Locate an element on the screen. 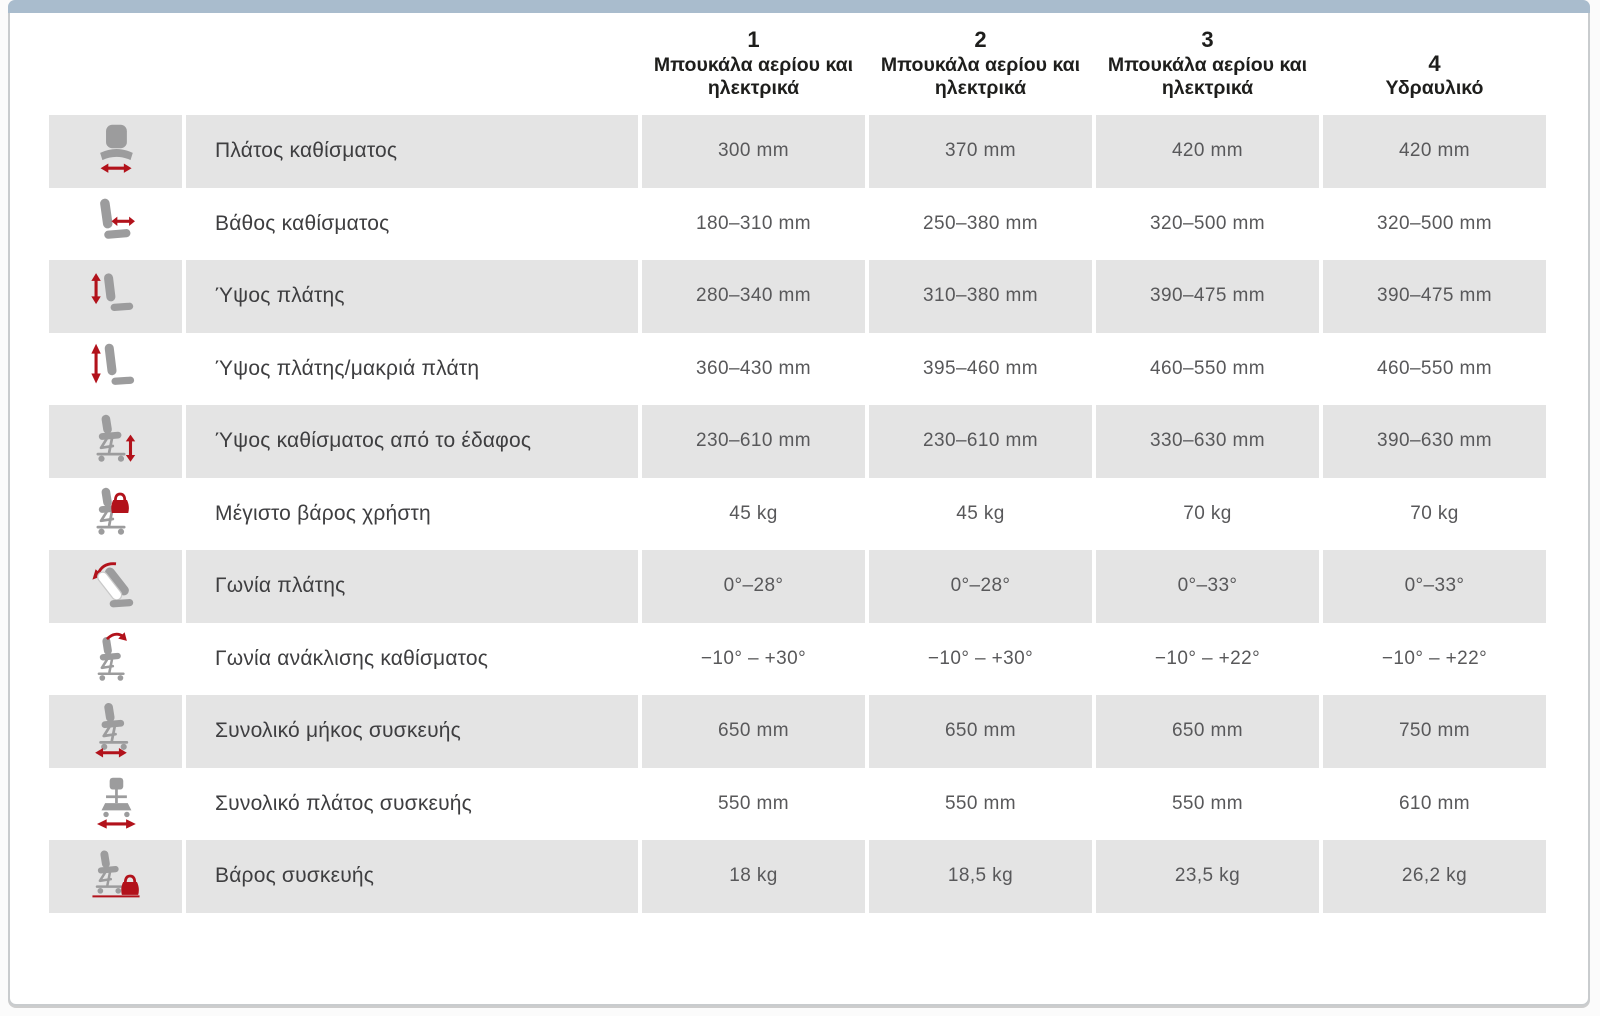 The height and width of the screenshot is (1016, 1600). spec-value: 390–630 mm is located at coordinates (1434, 441).